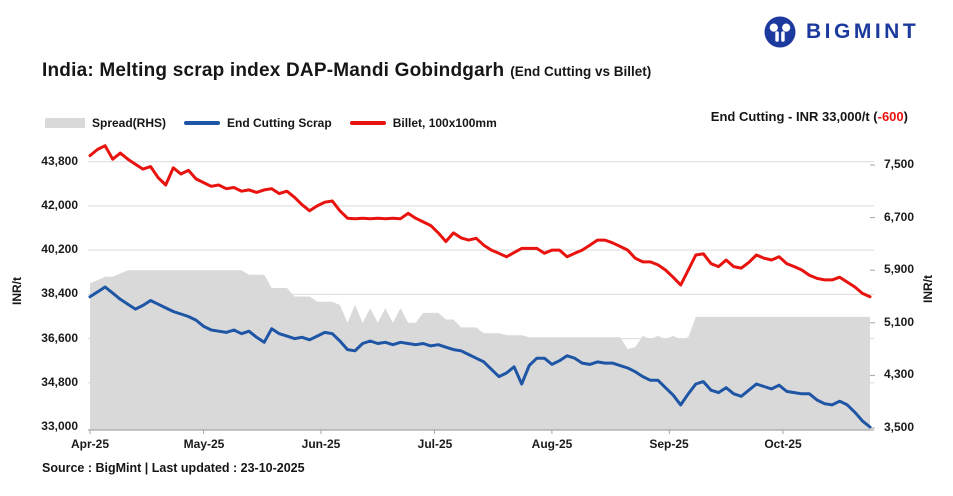  Describe the element at coordinates (65, 123) in the screenshot. I see `legend-swatch-spread-icon` at that location.